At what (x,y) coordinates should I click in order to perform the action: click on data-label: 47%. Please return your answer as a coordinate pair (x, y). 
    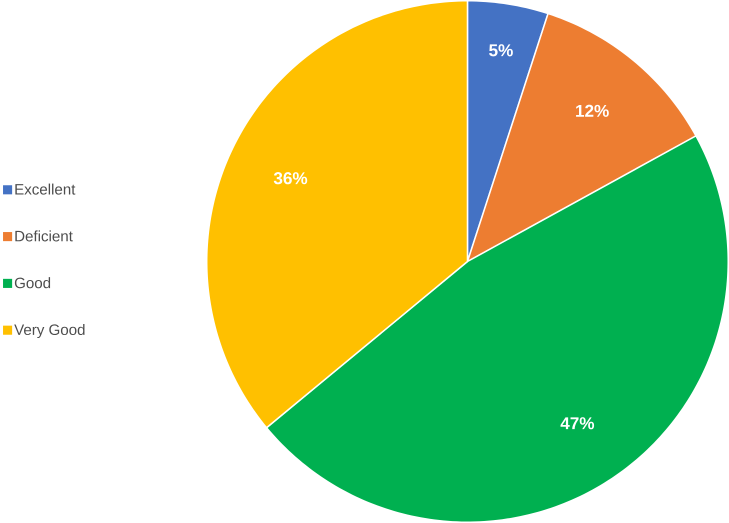
    Looking at the image, I should click on (577, 423).